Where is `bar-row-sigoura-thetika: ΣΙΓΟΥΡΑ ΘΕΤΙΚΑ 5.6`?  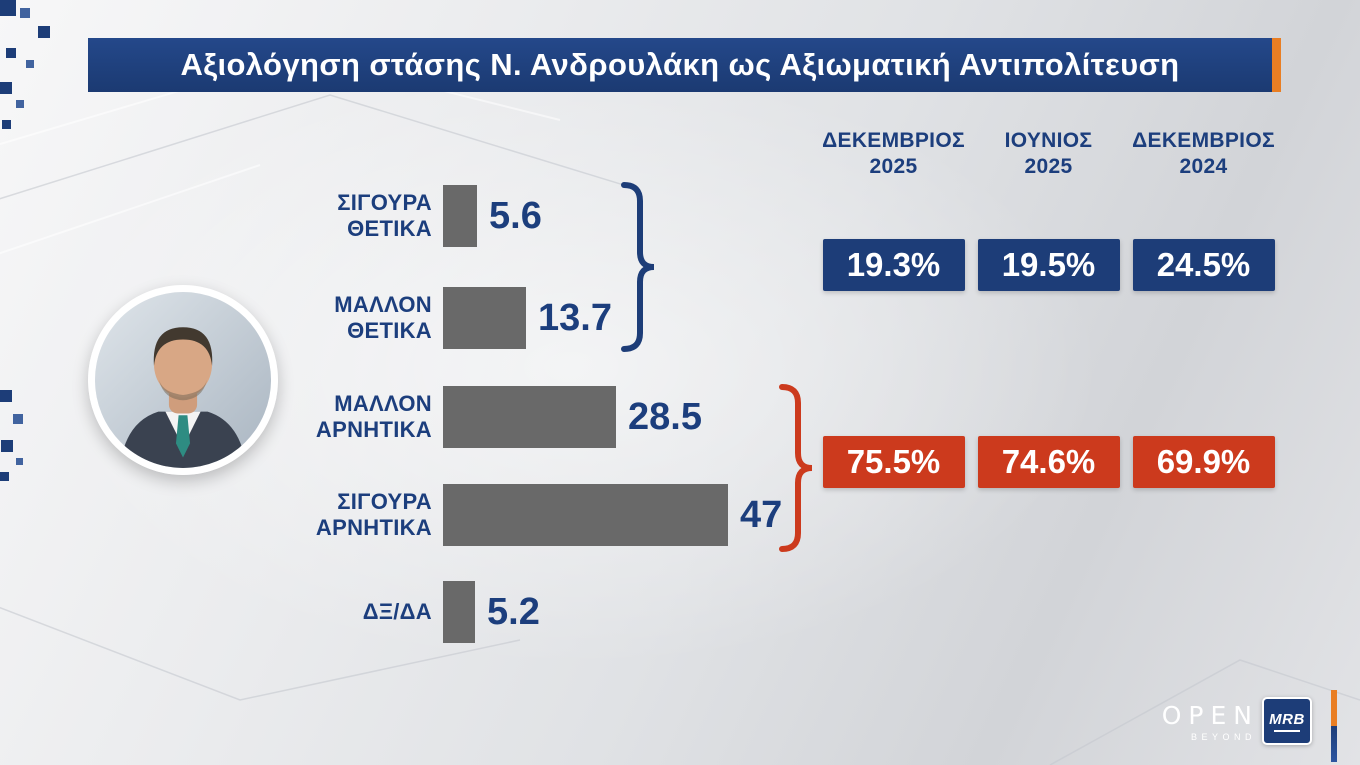
bar-row-sigoura-thetika: ΣΙΓΟΥΡΑ ΘΕΤΙΚΑ 5.6 is located at coordinates (412, 216).